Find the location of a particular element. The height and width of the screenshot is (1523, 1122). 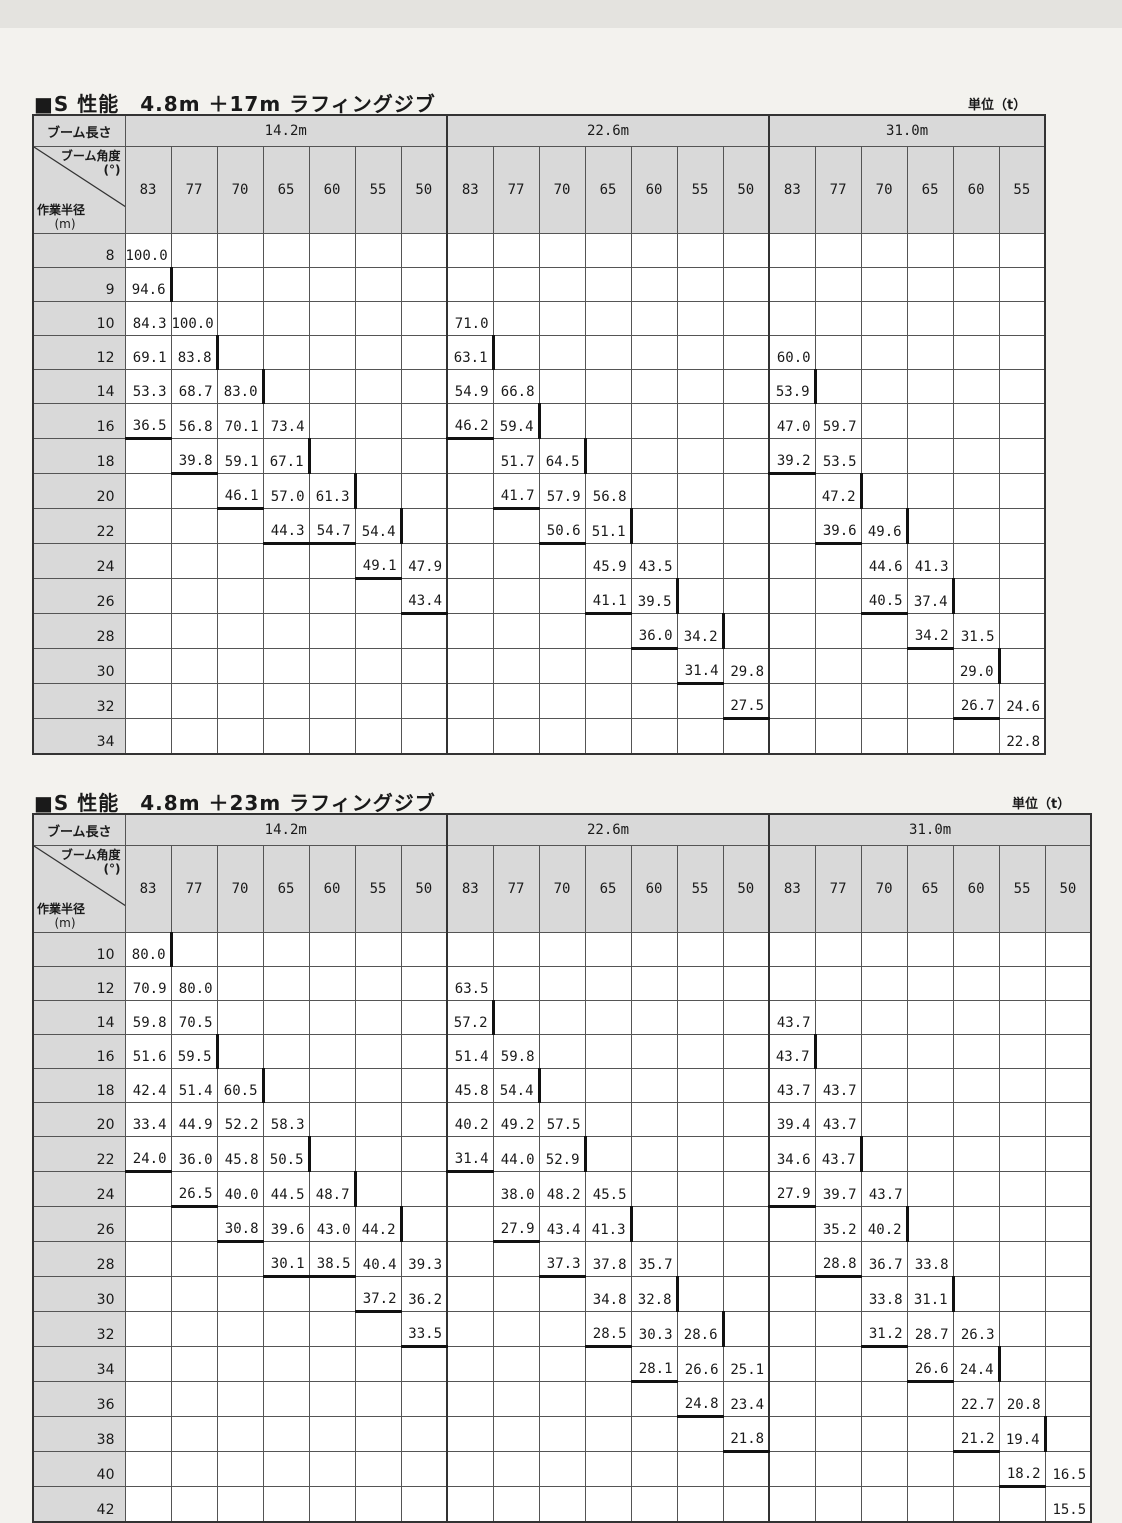

table-row: 18 42.4 51.4 60.5 45.8 54.4 43.7 43.7 is located at coordinates (562, 1085).